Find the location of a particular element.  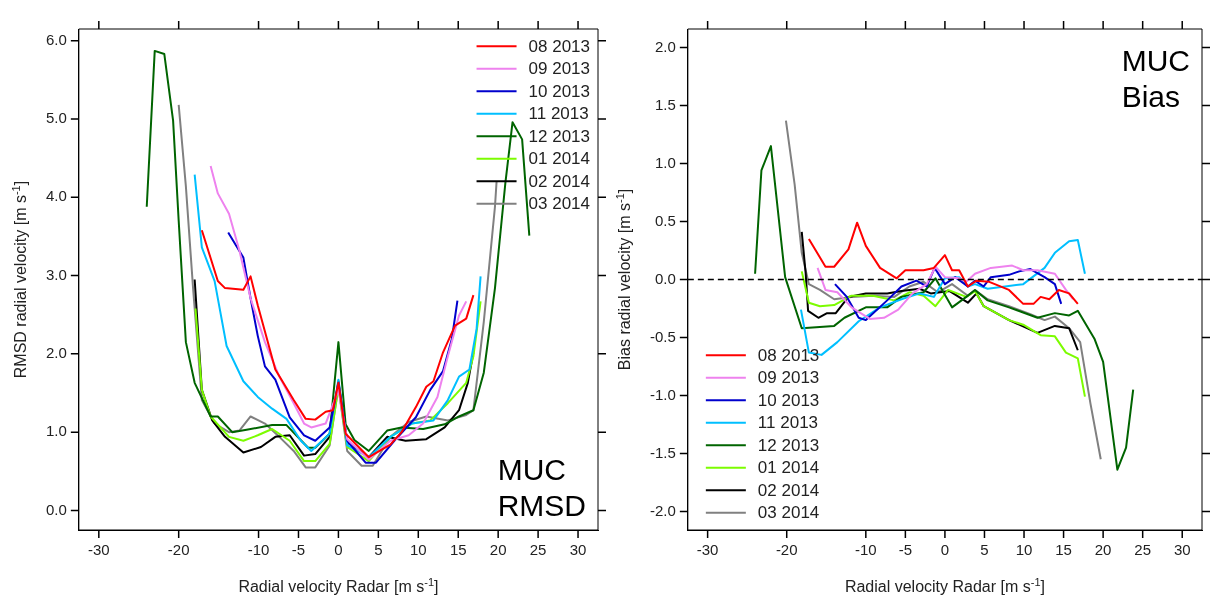

y-tick-label: 4.0 is located at coordinates (56, 196).